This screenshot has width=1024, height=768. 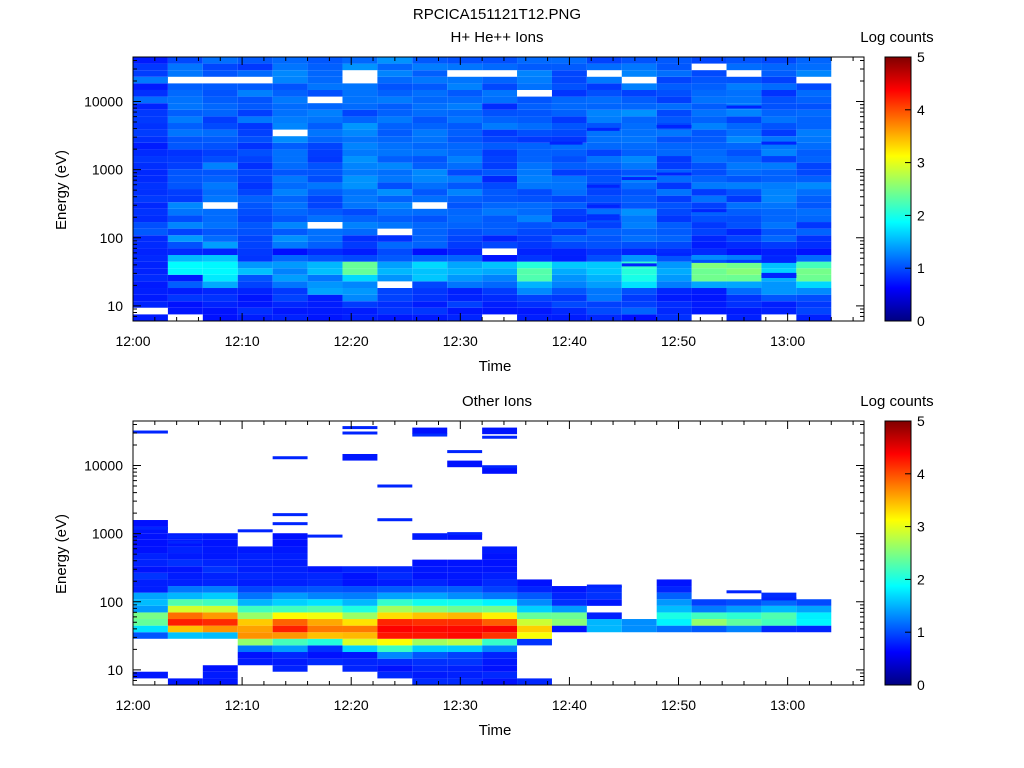 I want to click on panel2-colorbar-ticks: 0 1 2 3 4 5, so click(x=915, y=553).